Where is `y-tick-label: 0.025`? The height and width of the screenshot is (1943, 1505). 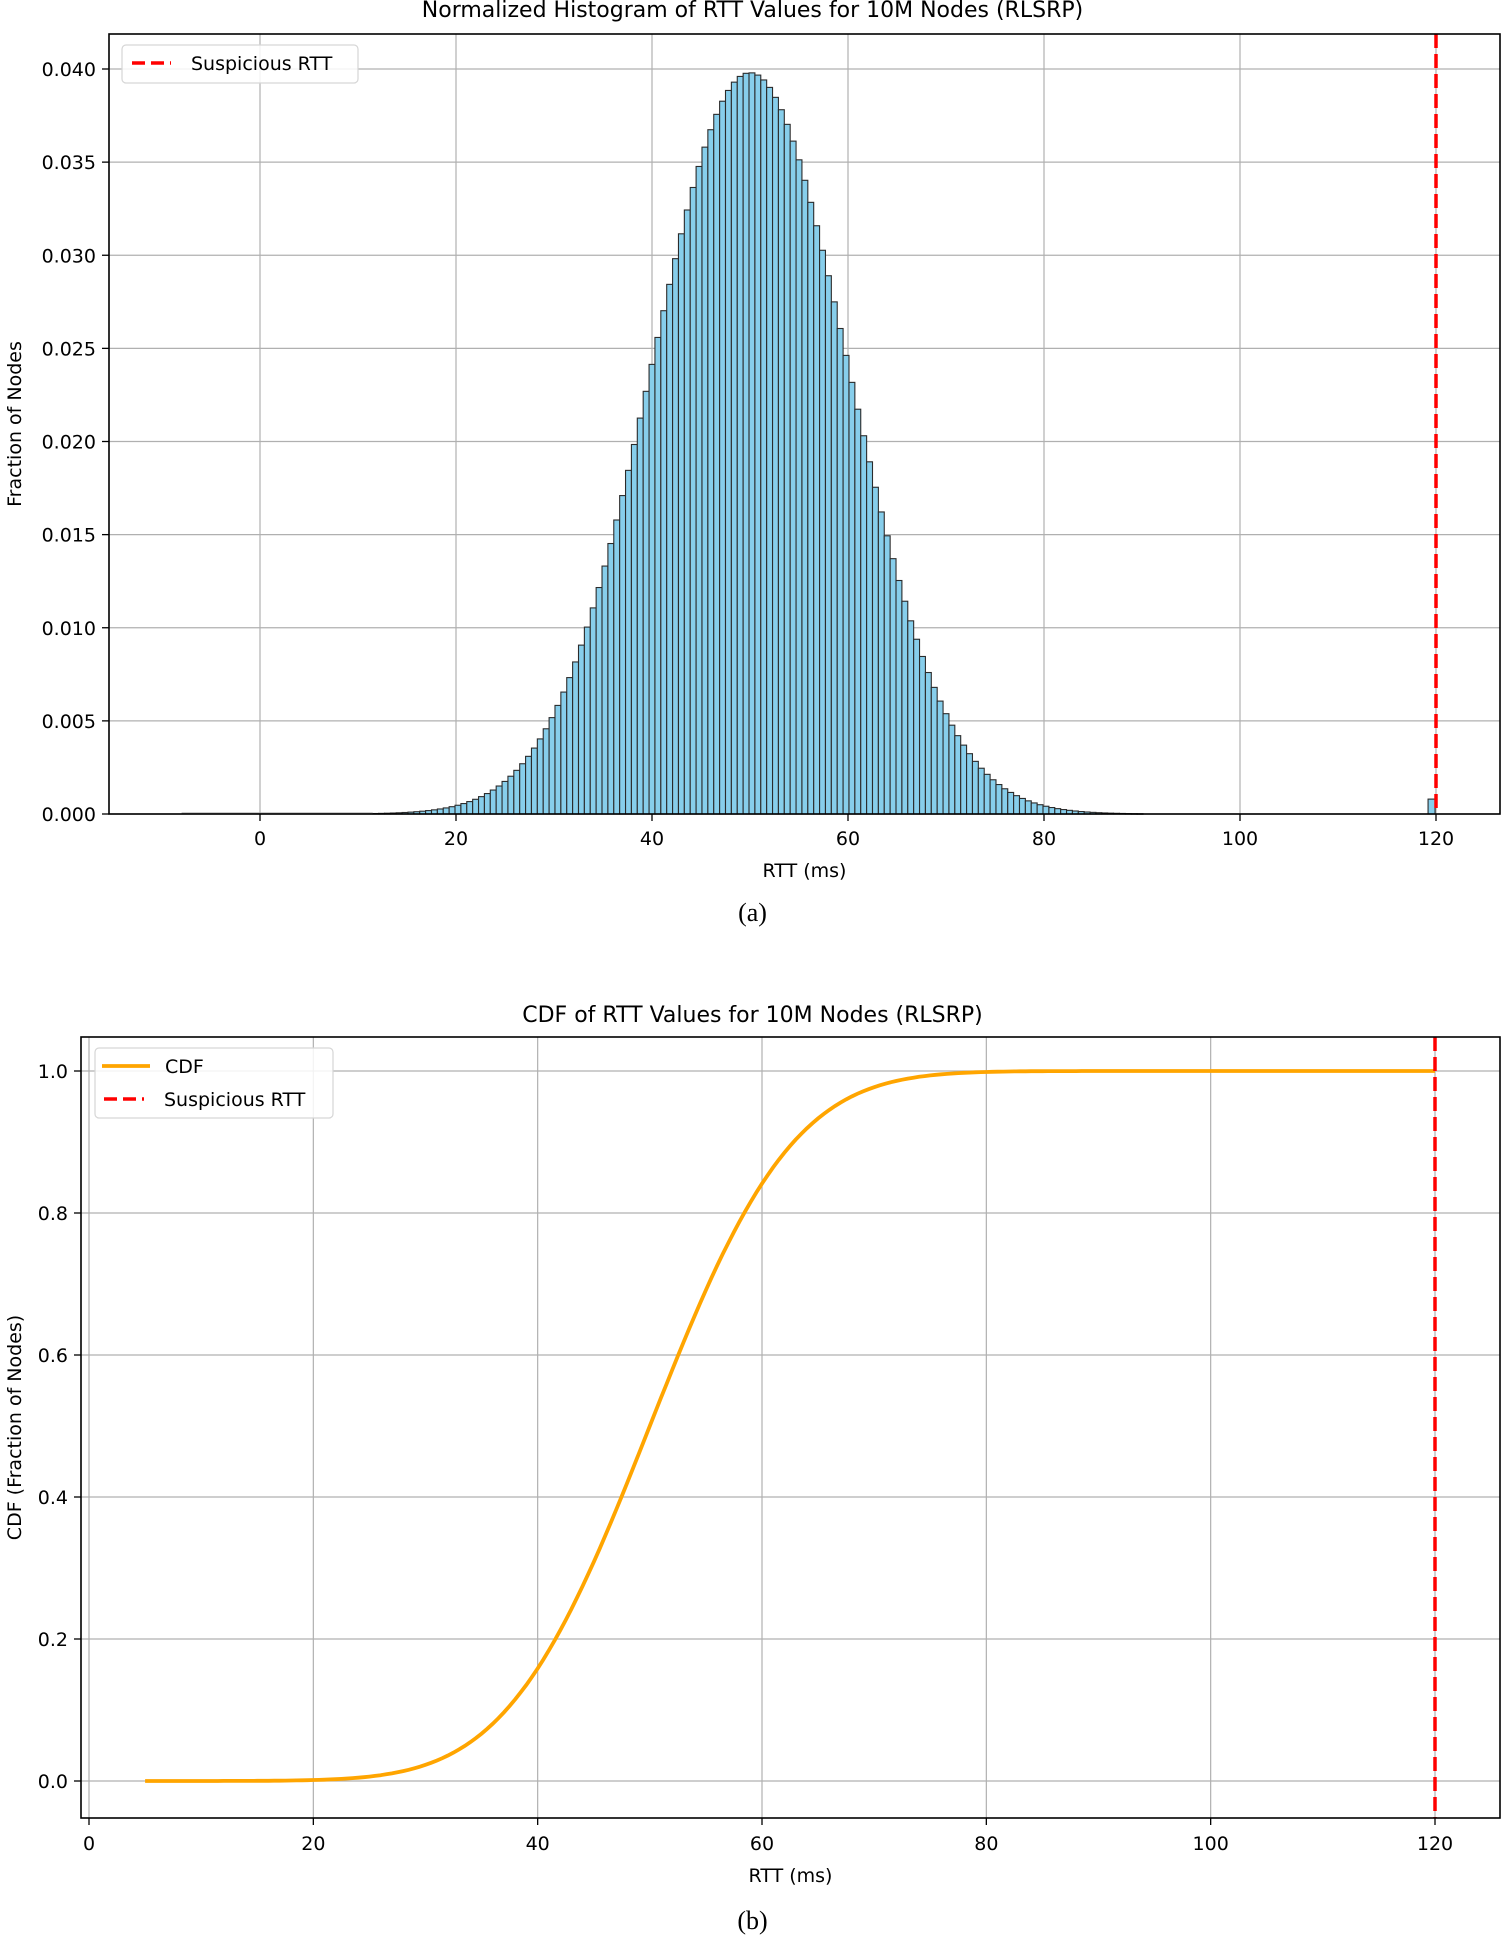 y-tick-label: 0.025 is located at coordinates (69, 349).